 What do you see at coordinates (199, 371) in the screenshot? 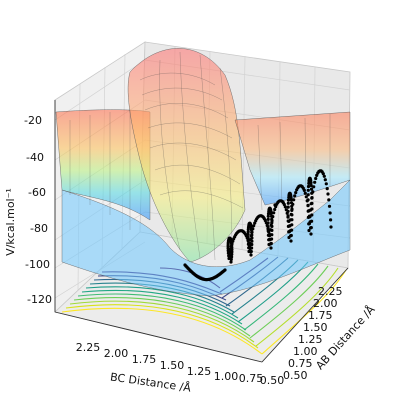
I see `bc-tick-label: 1.25` at bounding box center [199, 371].